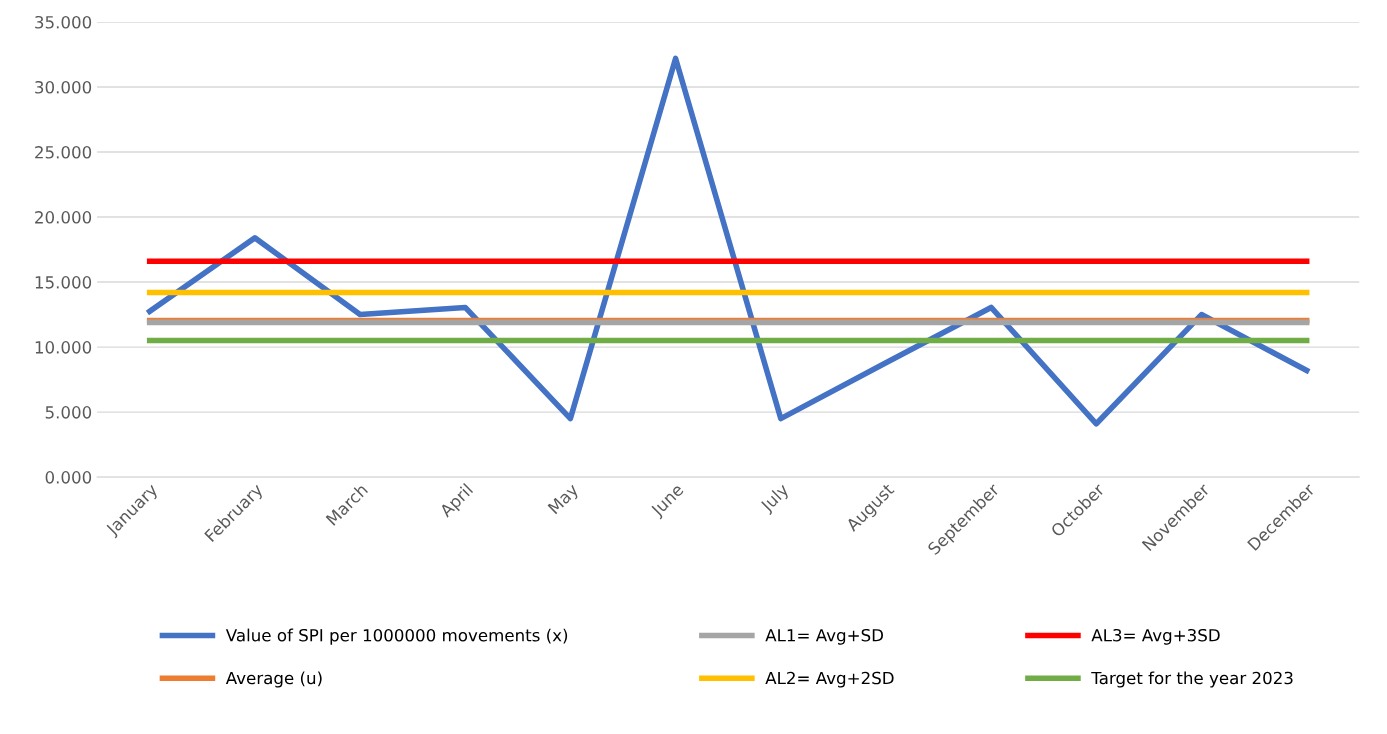 This screenshot has width=1387, height=734. I want to click on legend-label: Average (u), so click(273, 679).